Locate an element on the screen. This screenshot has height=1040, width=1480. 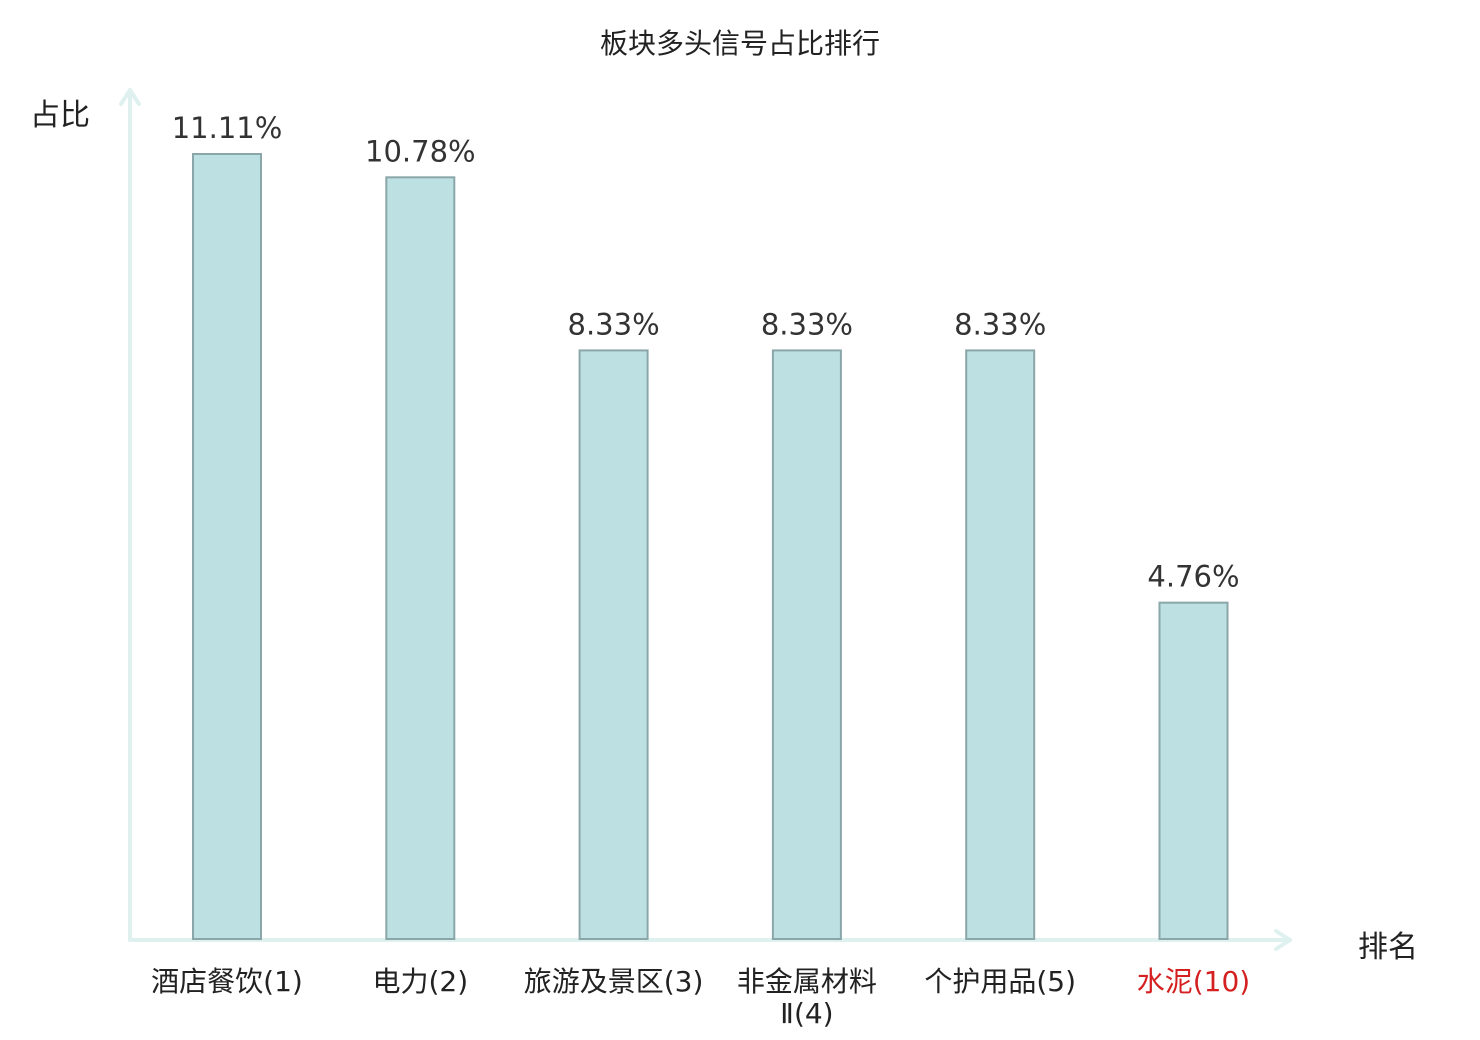
chart-title: 板块多头信号占比排行 is located at coordinates (739, 43).